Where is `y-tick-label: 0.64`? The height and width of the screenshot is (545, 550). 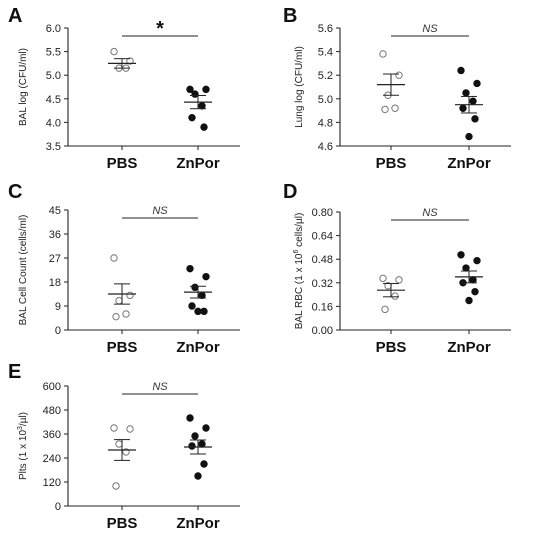 y-tick-label: 0.64 is located at coordinates (322, 237).